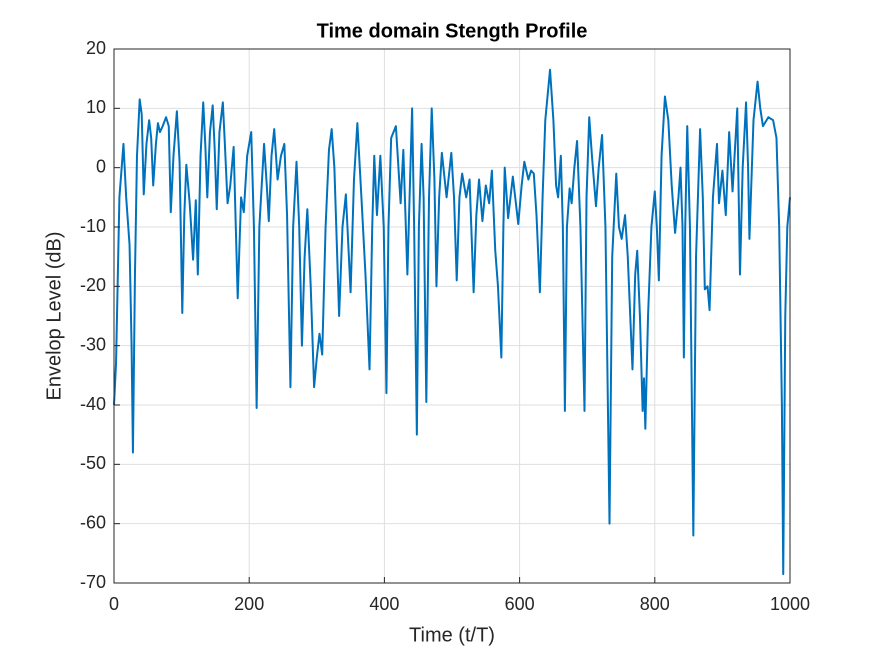 Image resolution: width=875 pixels, height=656 pixels. Describe the element at coordinates (384, 604) in the screenshot. I see `x-tick-label: 400` at that location.